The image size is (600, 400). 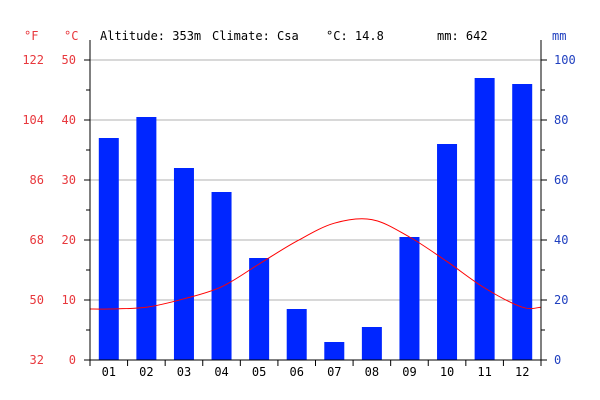 What do you see at coordinates (355, 36) in the screenshot?
I see `mean-temp-label: °C: 14.8` at bounding box center [355, 36].